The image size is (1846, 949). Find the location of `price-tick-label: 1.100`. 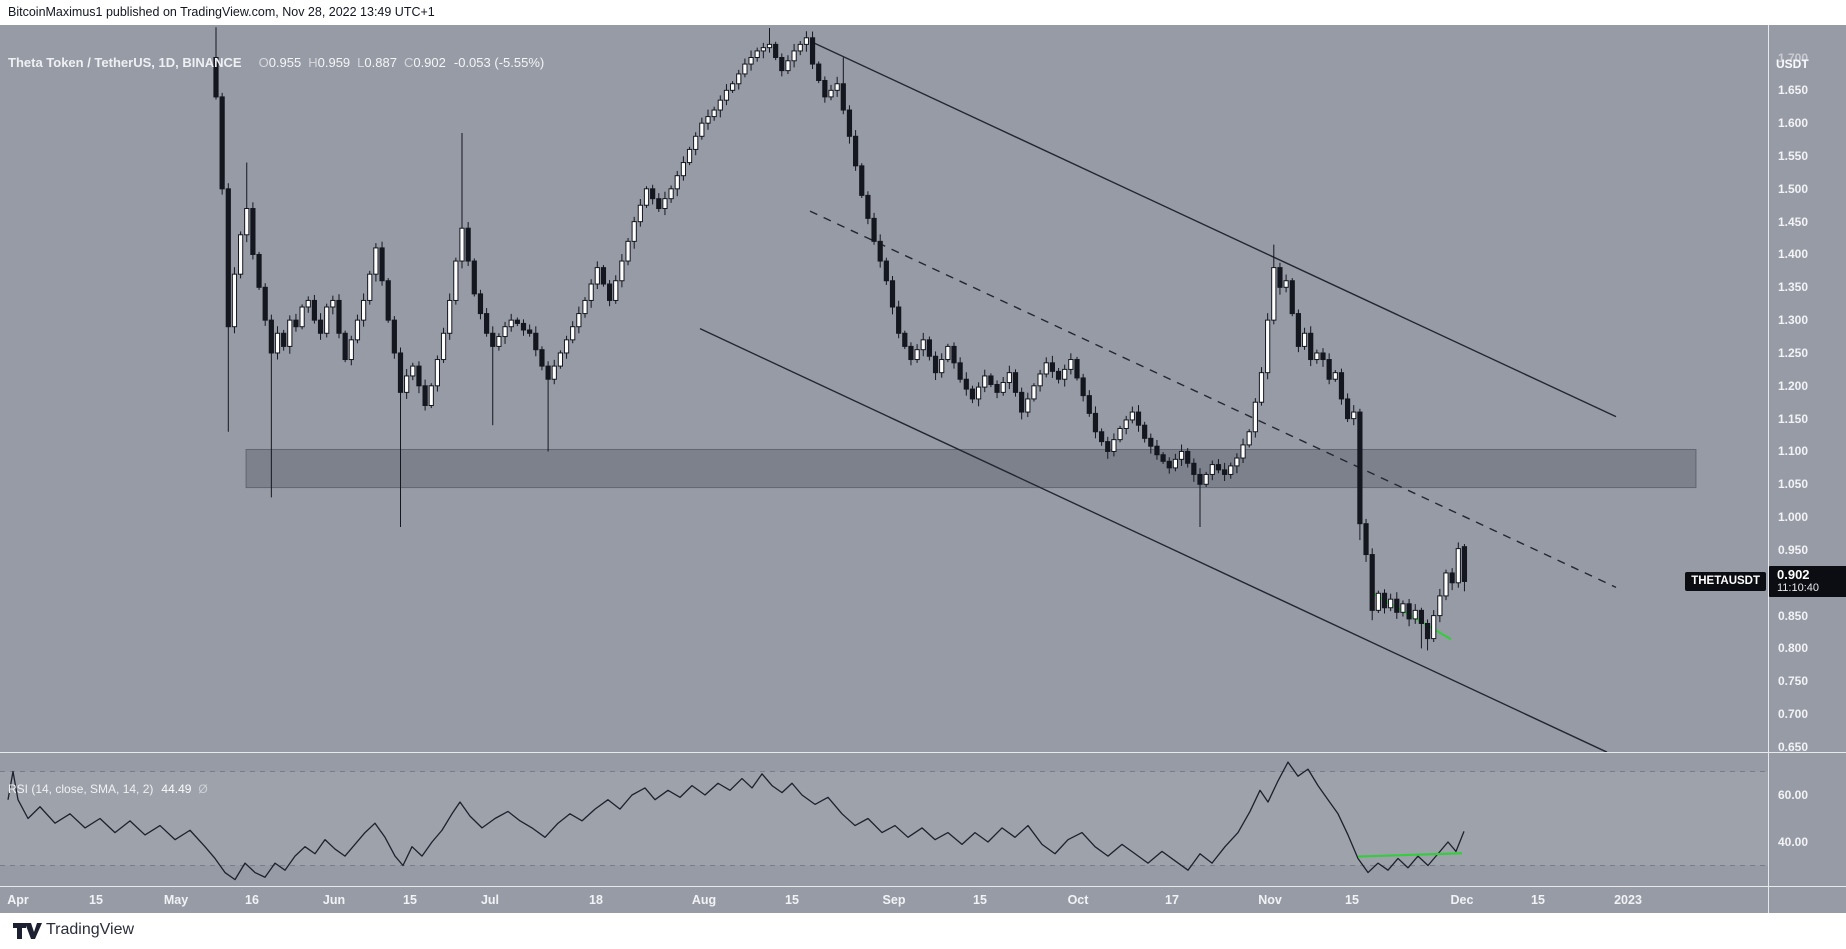

price-tick-label: 1.100 is located at coordinates (1793, 451).